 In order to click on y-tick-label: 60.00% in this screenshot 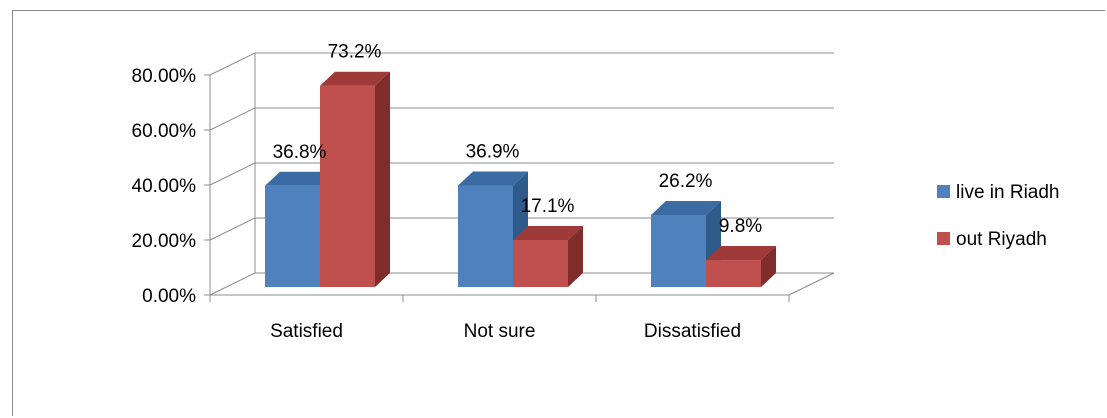, I will do `click(164, 131)`.